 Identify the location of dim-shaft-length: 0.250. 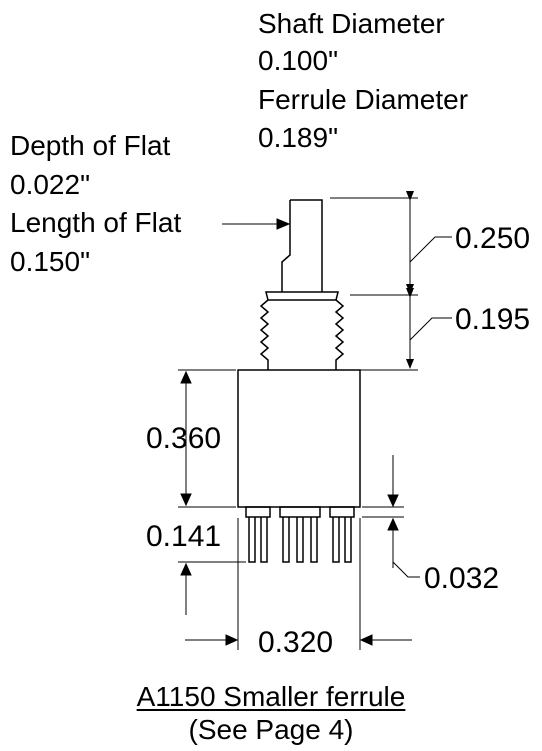
(493, 238).